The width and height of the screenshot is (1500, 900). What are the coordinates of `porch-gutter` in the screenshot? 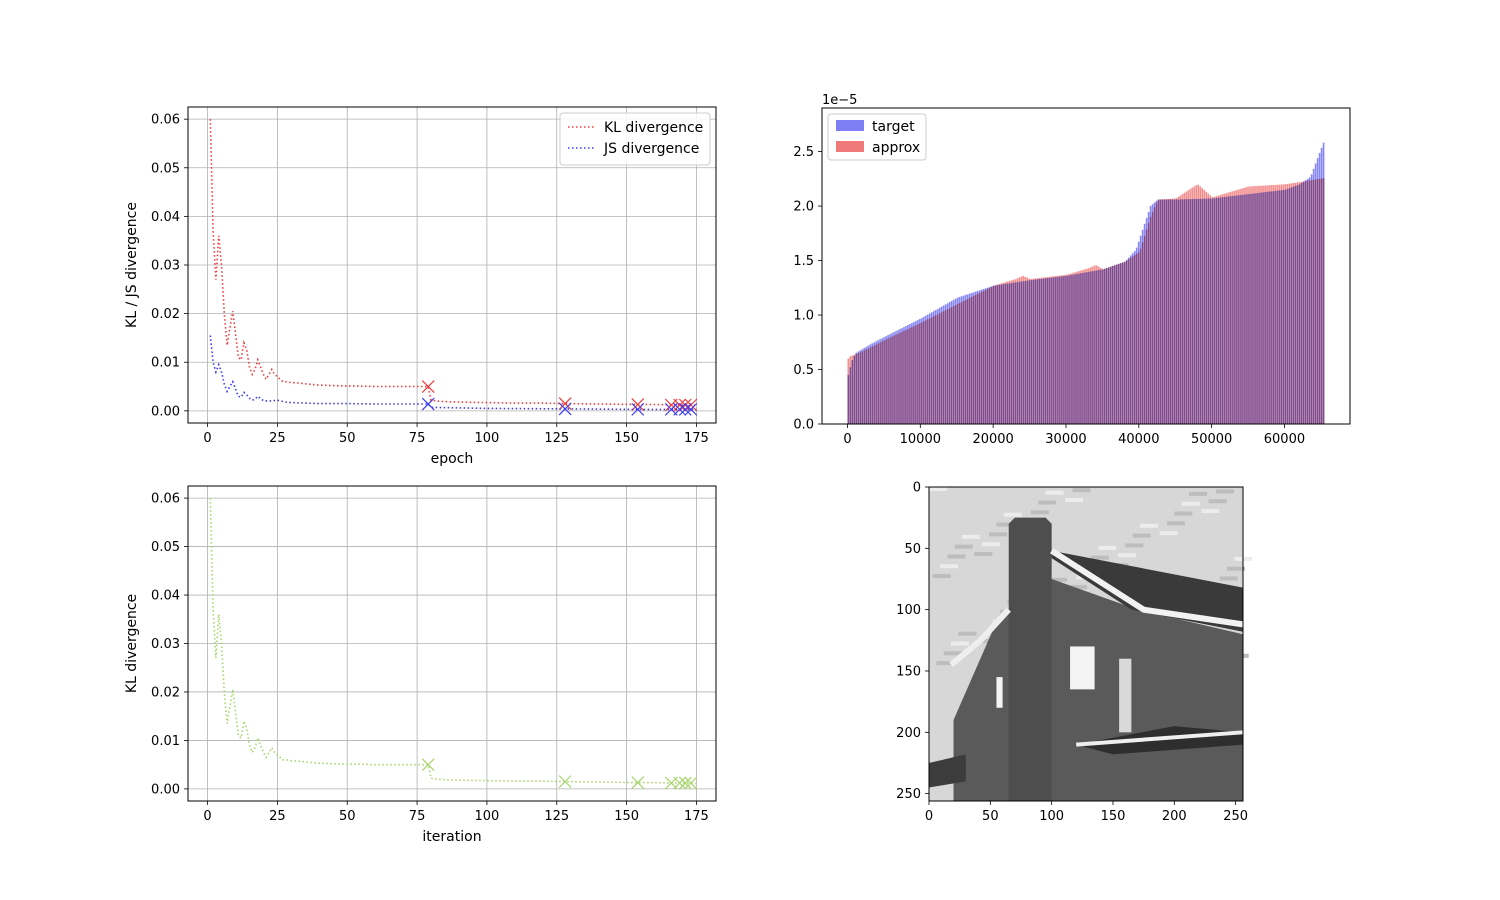 It's located at (1160, 738).